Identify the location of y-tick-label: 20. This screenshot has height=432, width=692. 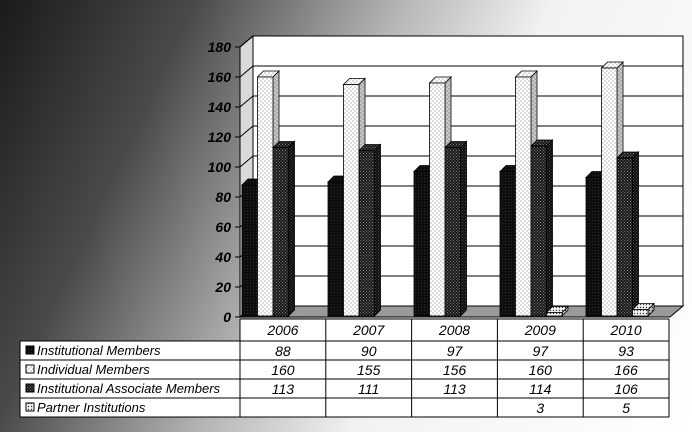
(222, 287).